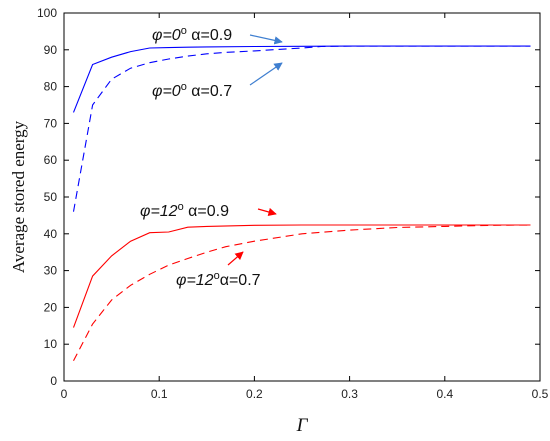  What do you see at coordinates (254, 394) in the screenshot?
I see `x-tick-label: 0.2` at bounding box center [254, 394].